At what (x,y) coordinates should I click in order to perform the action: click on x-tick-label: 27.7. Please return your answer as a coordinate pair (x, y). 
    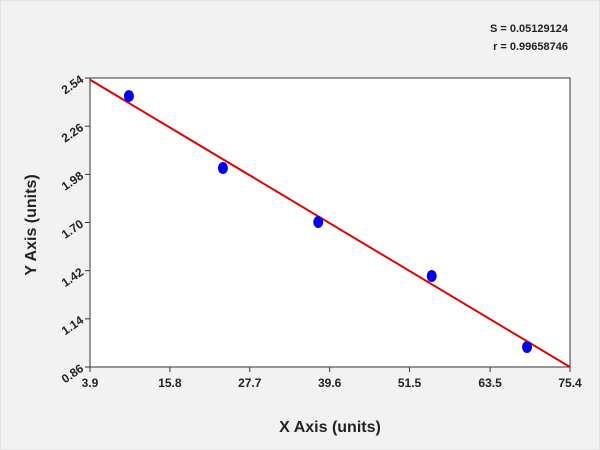
    Looking at the image, I should click on (250, 383).